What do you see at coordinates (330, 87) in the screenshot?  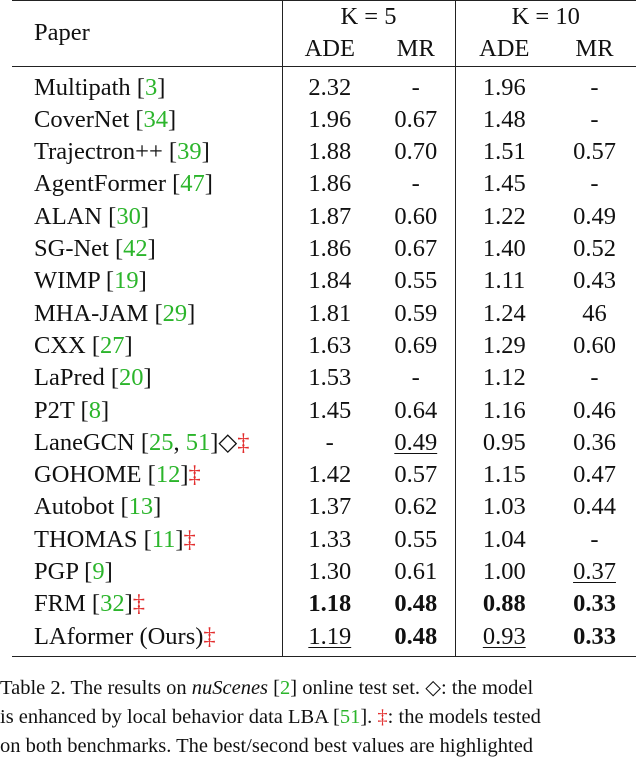 I see `metric-value: 2.32` at bounding box center [330, 87].